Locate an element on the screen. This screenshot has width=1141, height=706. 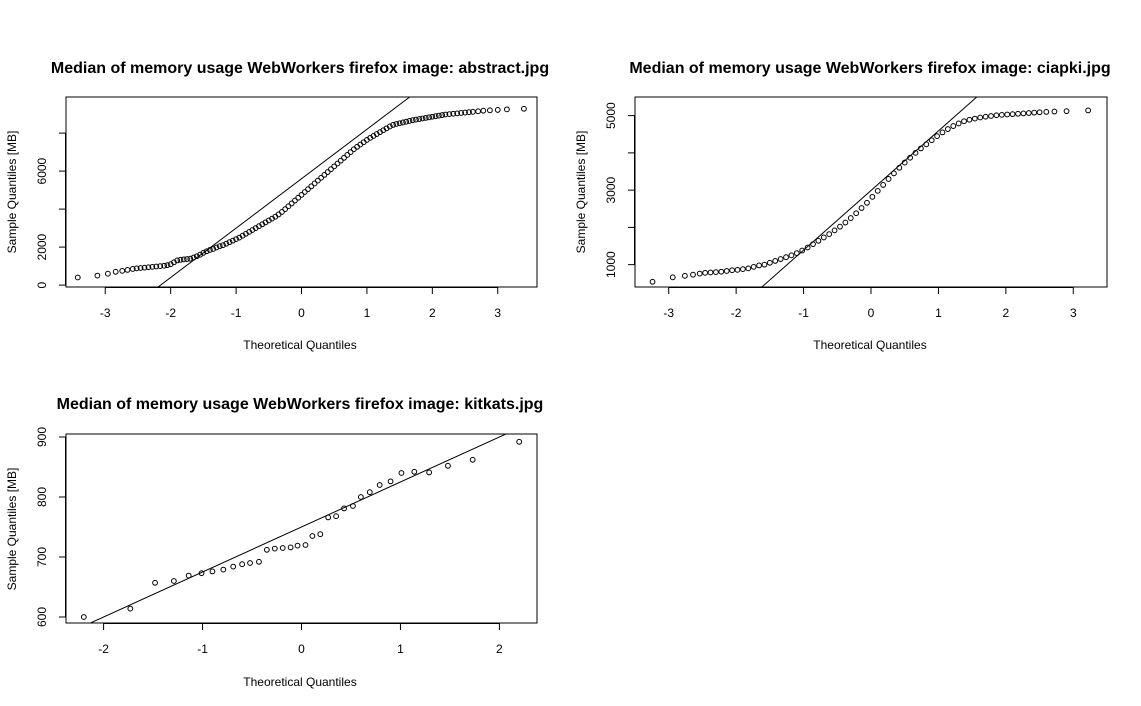
plot-area: -3 -2 -1 0 1 2 3 0 2000 6000 is located at coordinates (286, 208).